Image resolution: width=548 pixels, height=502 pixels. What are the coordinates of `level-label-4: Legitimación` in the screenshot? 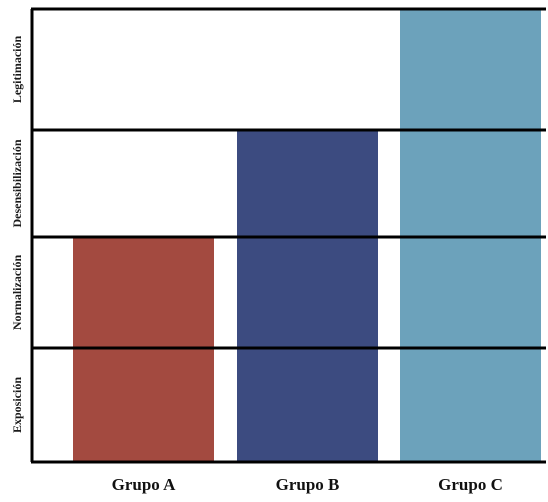 It's located at (17, 70).